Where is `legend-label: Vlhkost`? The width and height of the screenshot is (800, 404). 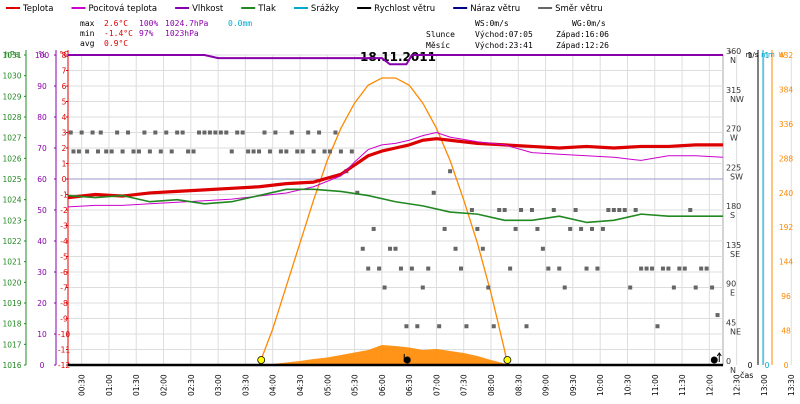 legend-label: Vlhkost is located at coordinates (208, 9).